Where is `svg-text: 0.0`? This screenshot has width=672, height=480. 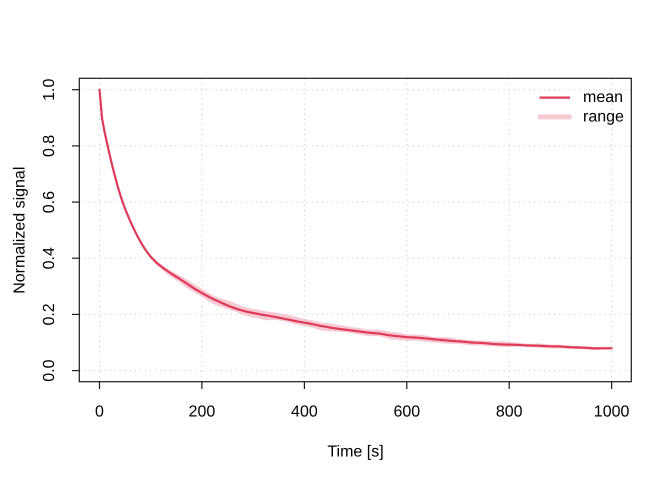
svg-text: 0.0 is located at coordinates (49, 370).